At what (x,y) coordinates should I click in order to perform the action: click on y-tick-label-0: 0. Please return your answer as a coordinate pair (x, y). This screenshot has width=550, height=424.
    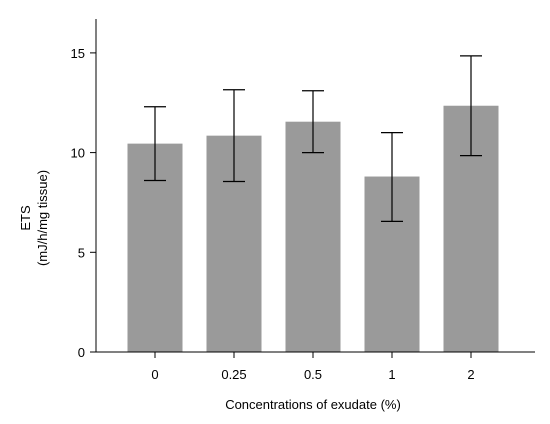
    Looking at the image, I should click on (81, 352).